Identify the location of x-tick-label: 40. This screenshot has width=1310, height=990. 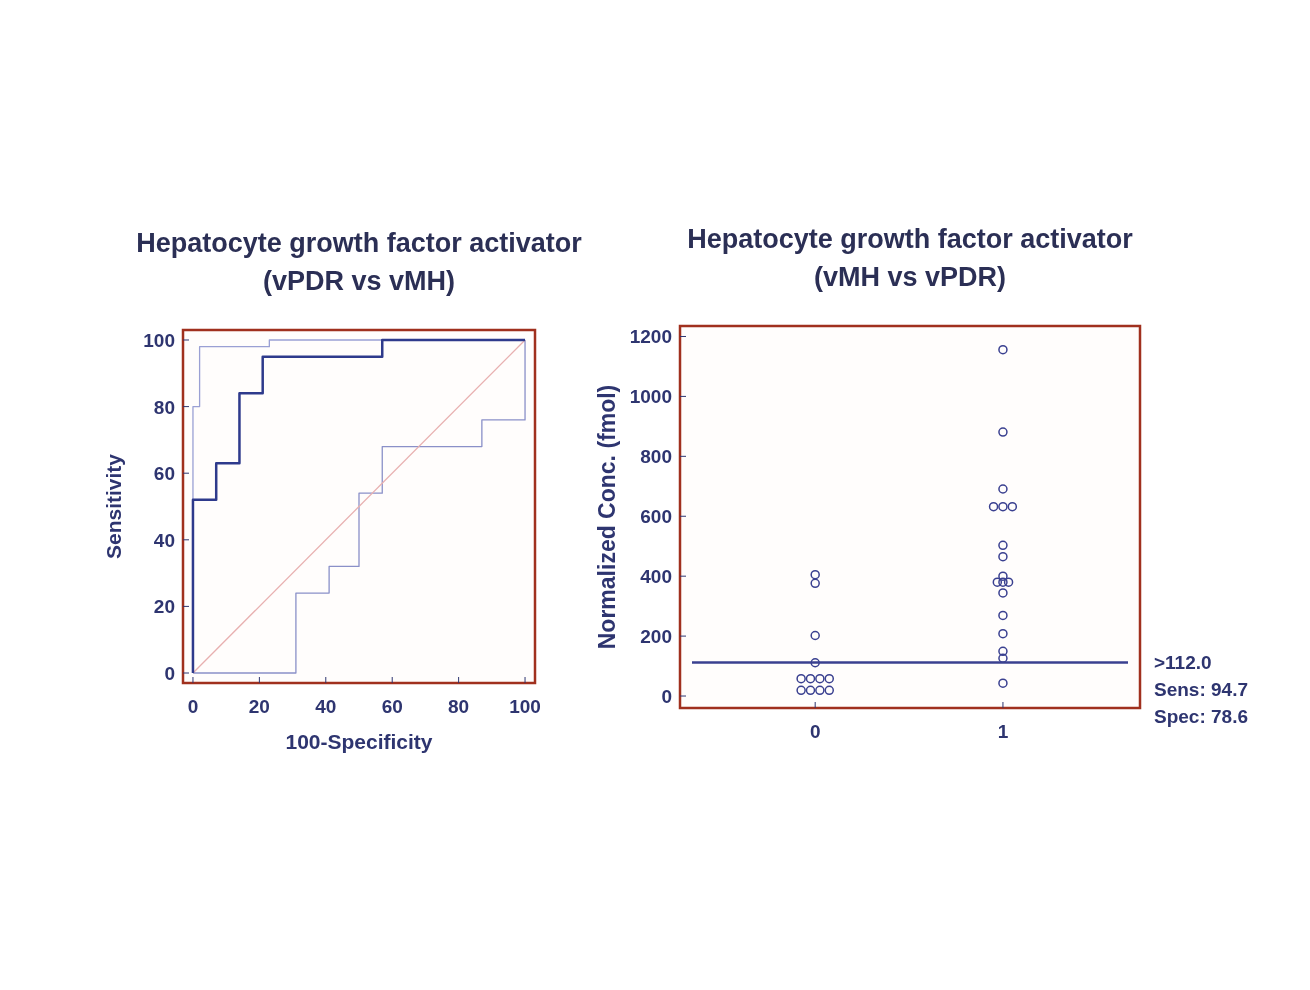
(326, 706).